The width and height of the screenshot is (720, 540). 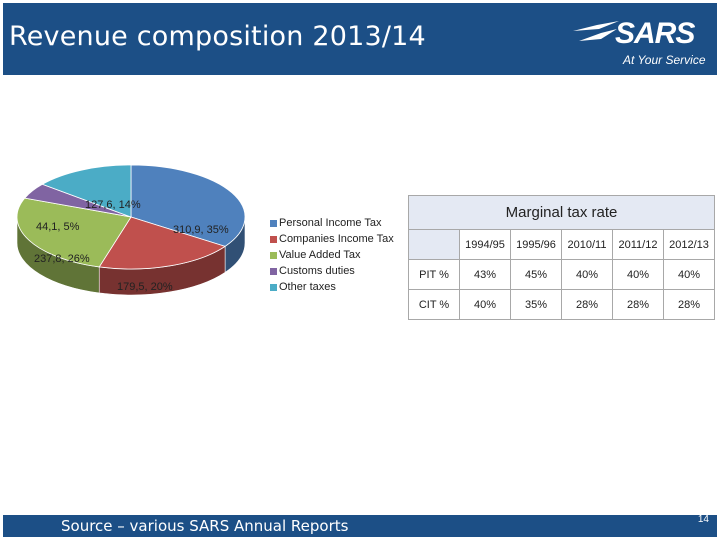 I want to click on revenue-pie-chart, so click(x=131, y=230).